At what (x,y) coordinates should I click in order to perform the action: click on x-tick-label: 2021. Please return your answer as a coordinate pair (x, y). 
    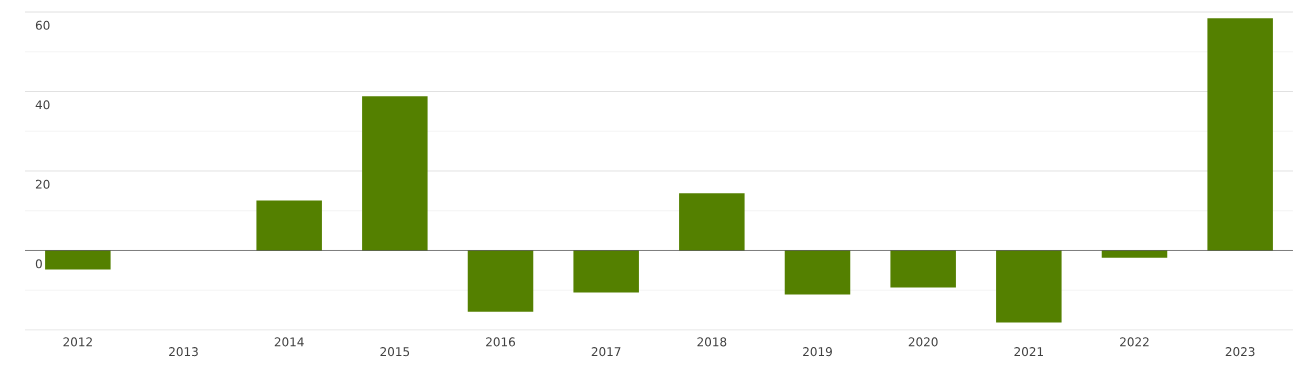
    Looking at the image, I should click on (1028, 352).